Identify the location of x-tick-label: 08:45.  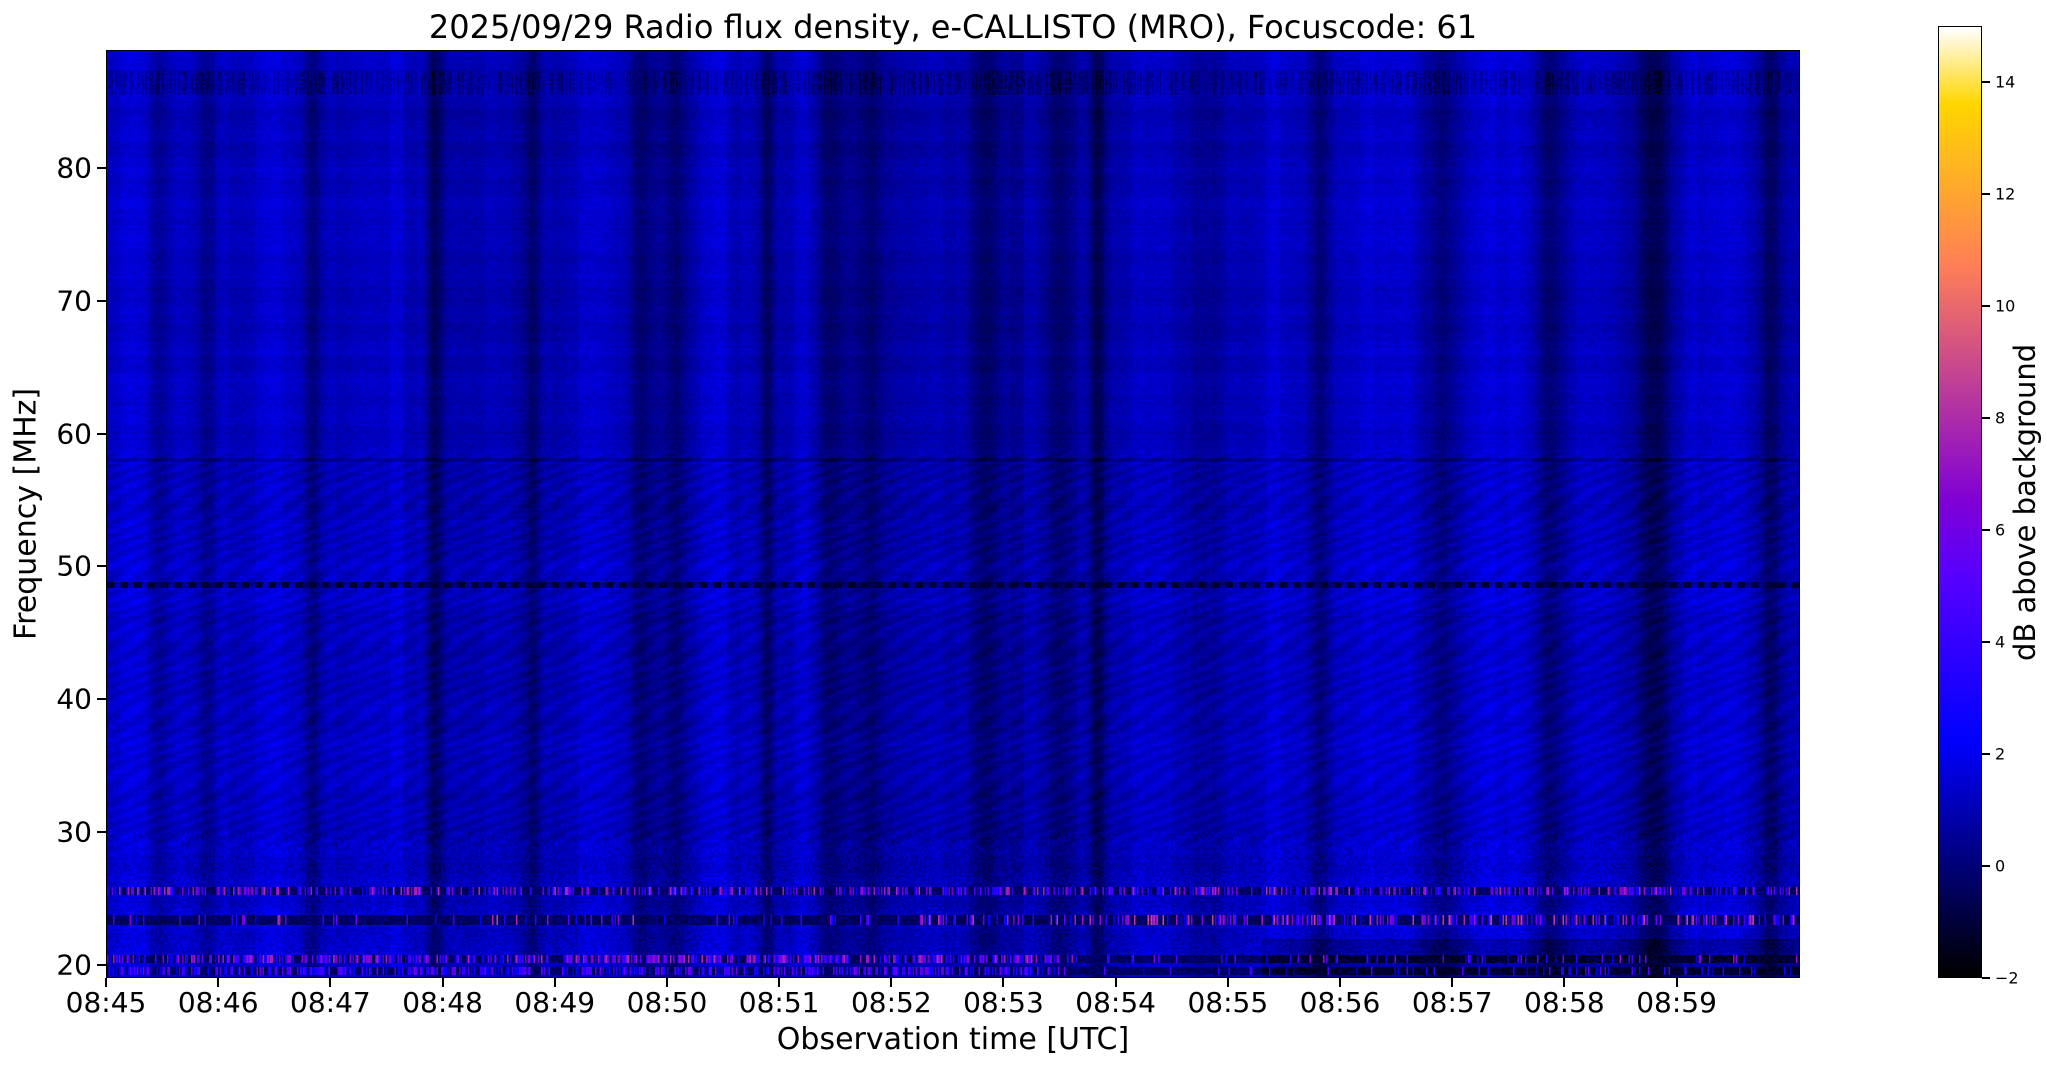
(106, 1002).